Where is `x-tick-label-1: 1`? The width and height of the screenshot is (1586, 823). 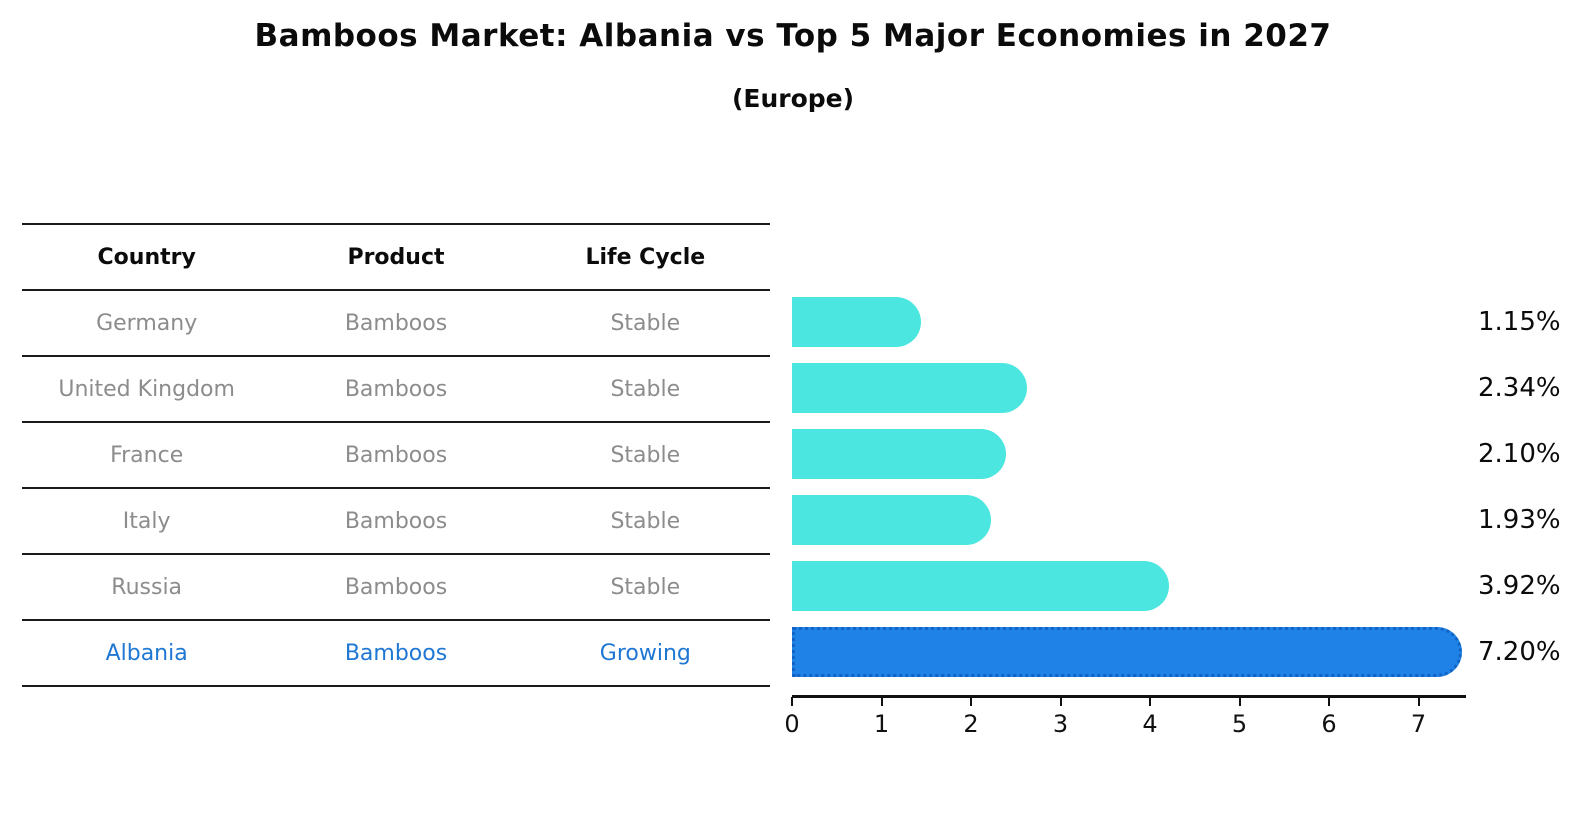
x-tick-label-1: 1 is located at coordinates (881, 724).